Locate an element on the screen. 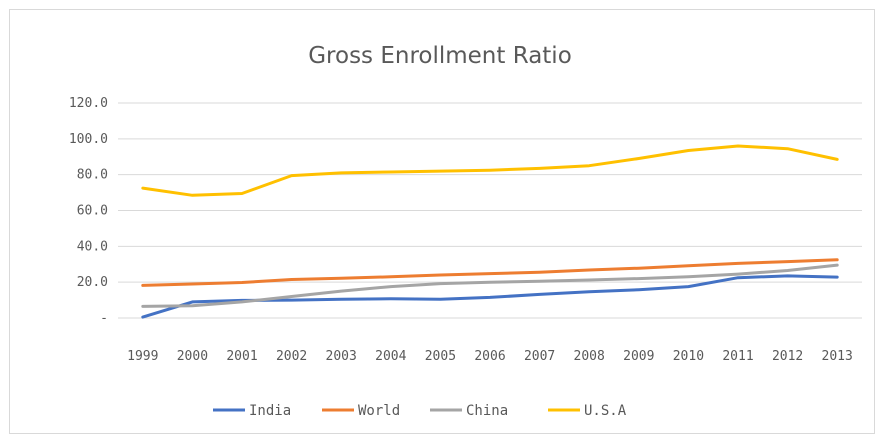  y-tick-label: - is located at coordinates (104, 318).